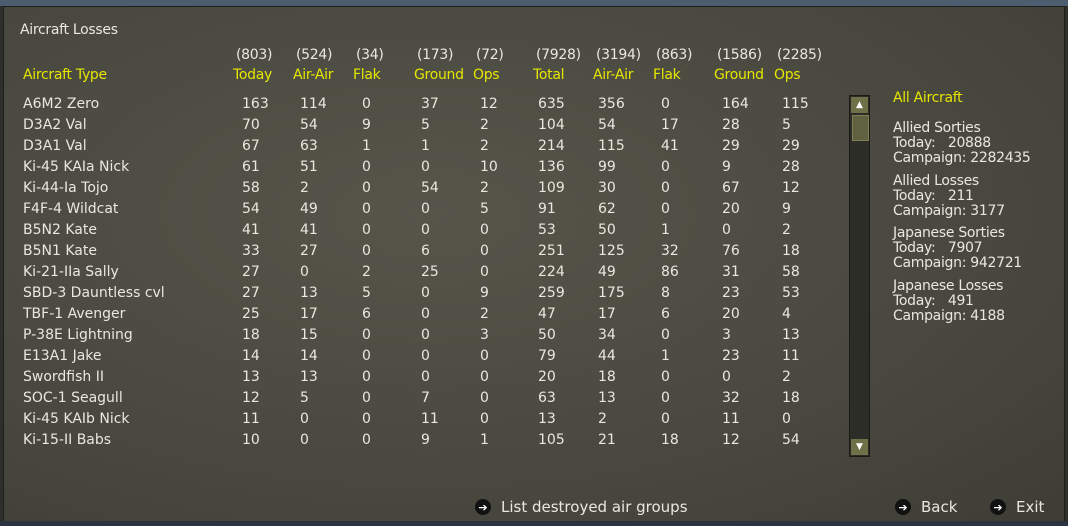 The image size is (1068, 526). Describe the element at coordinates (549, 75) in the screenshot. I see `column-header: Total` at that location.